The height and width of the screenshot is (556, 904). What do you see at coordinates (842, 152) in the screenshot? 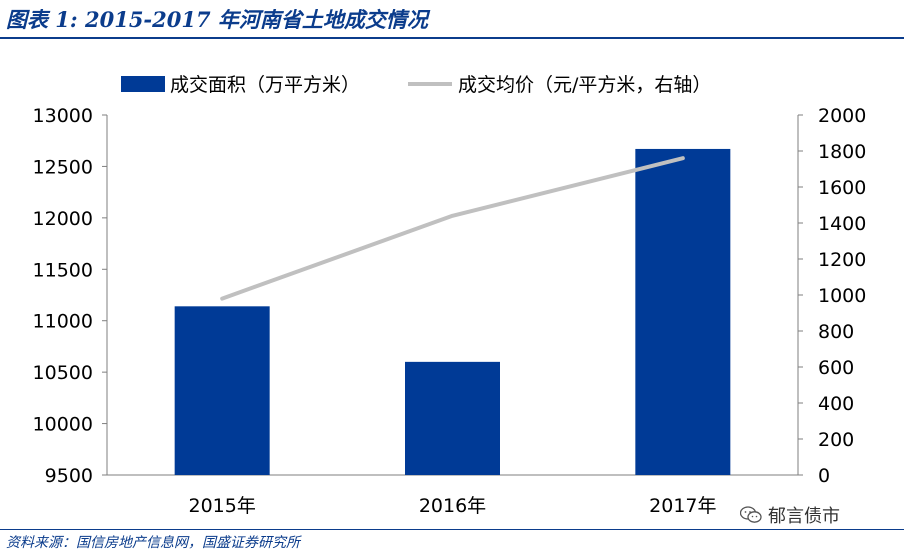
I see `y-tick-label-right: 1800` at bounding box center [842, 152].